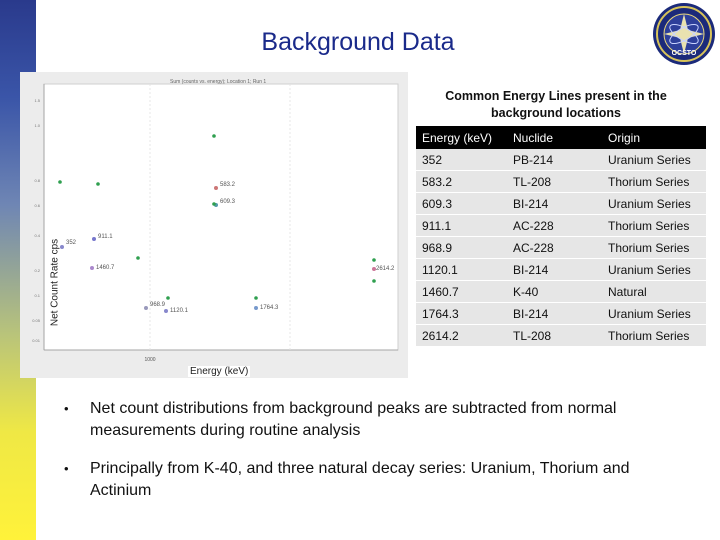 The width and height of the screenshot is (720, 540). What do you see at coordinates (71, 243) in the screenshot?
I see `point-label: 352` at bounding box center [71, 243].